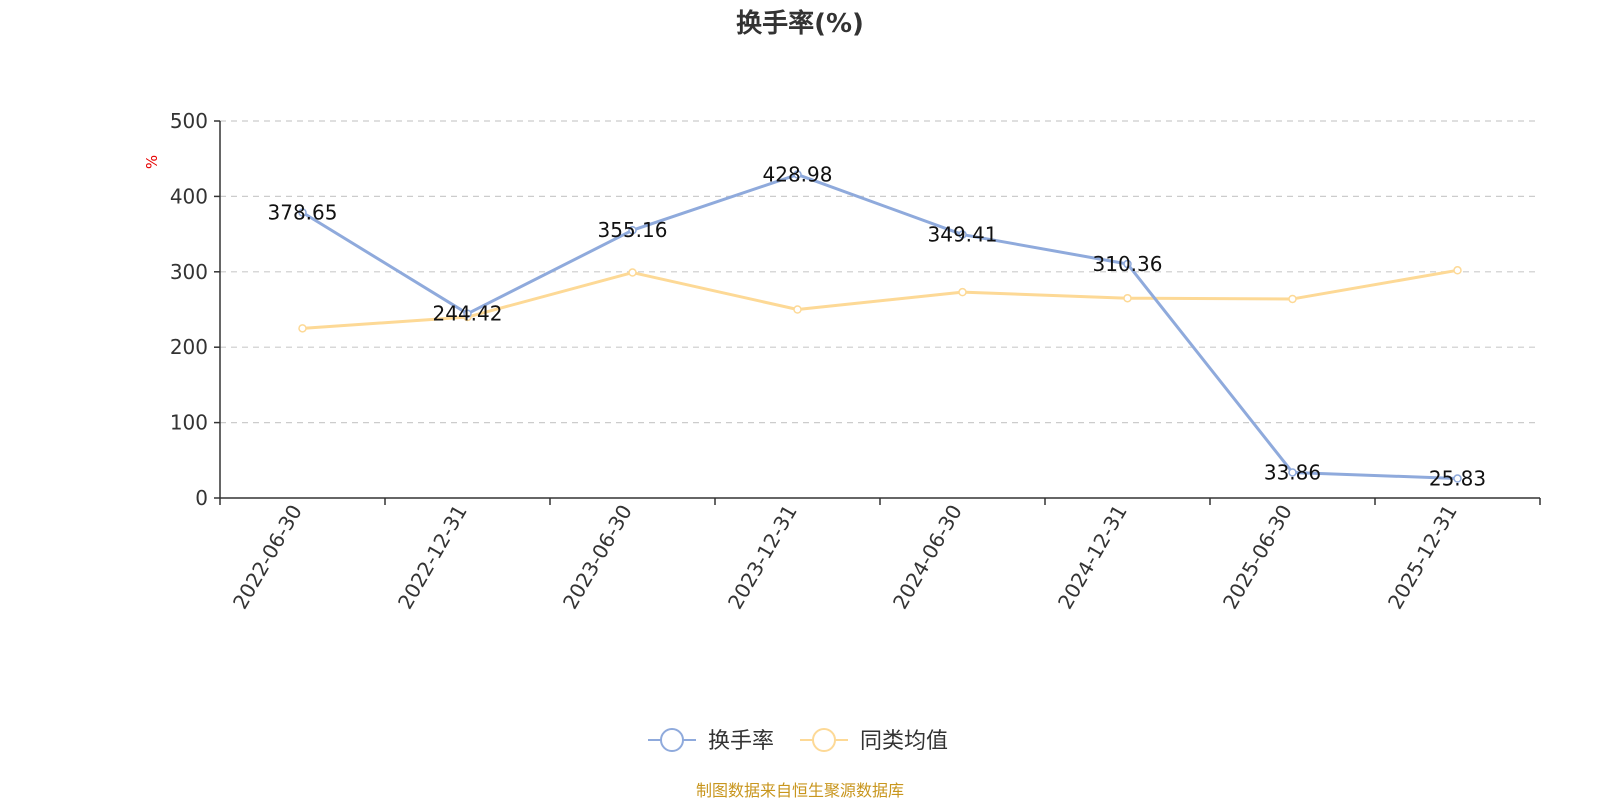 The image size is (1600, 800). I want to click on data-label: 33.86, so click(1292, 472).